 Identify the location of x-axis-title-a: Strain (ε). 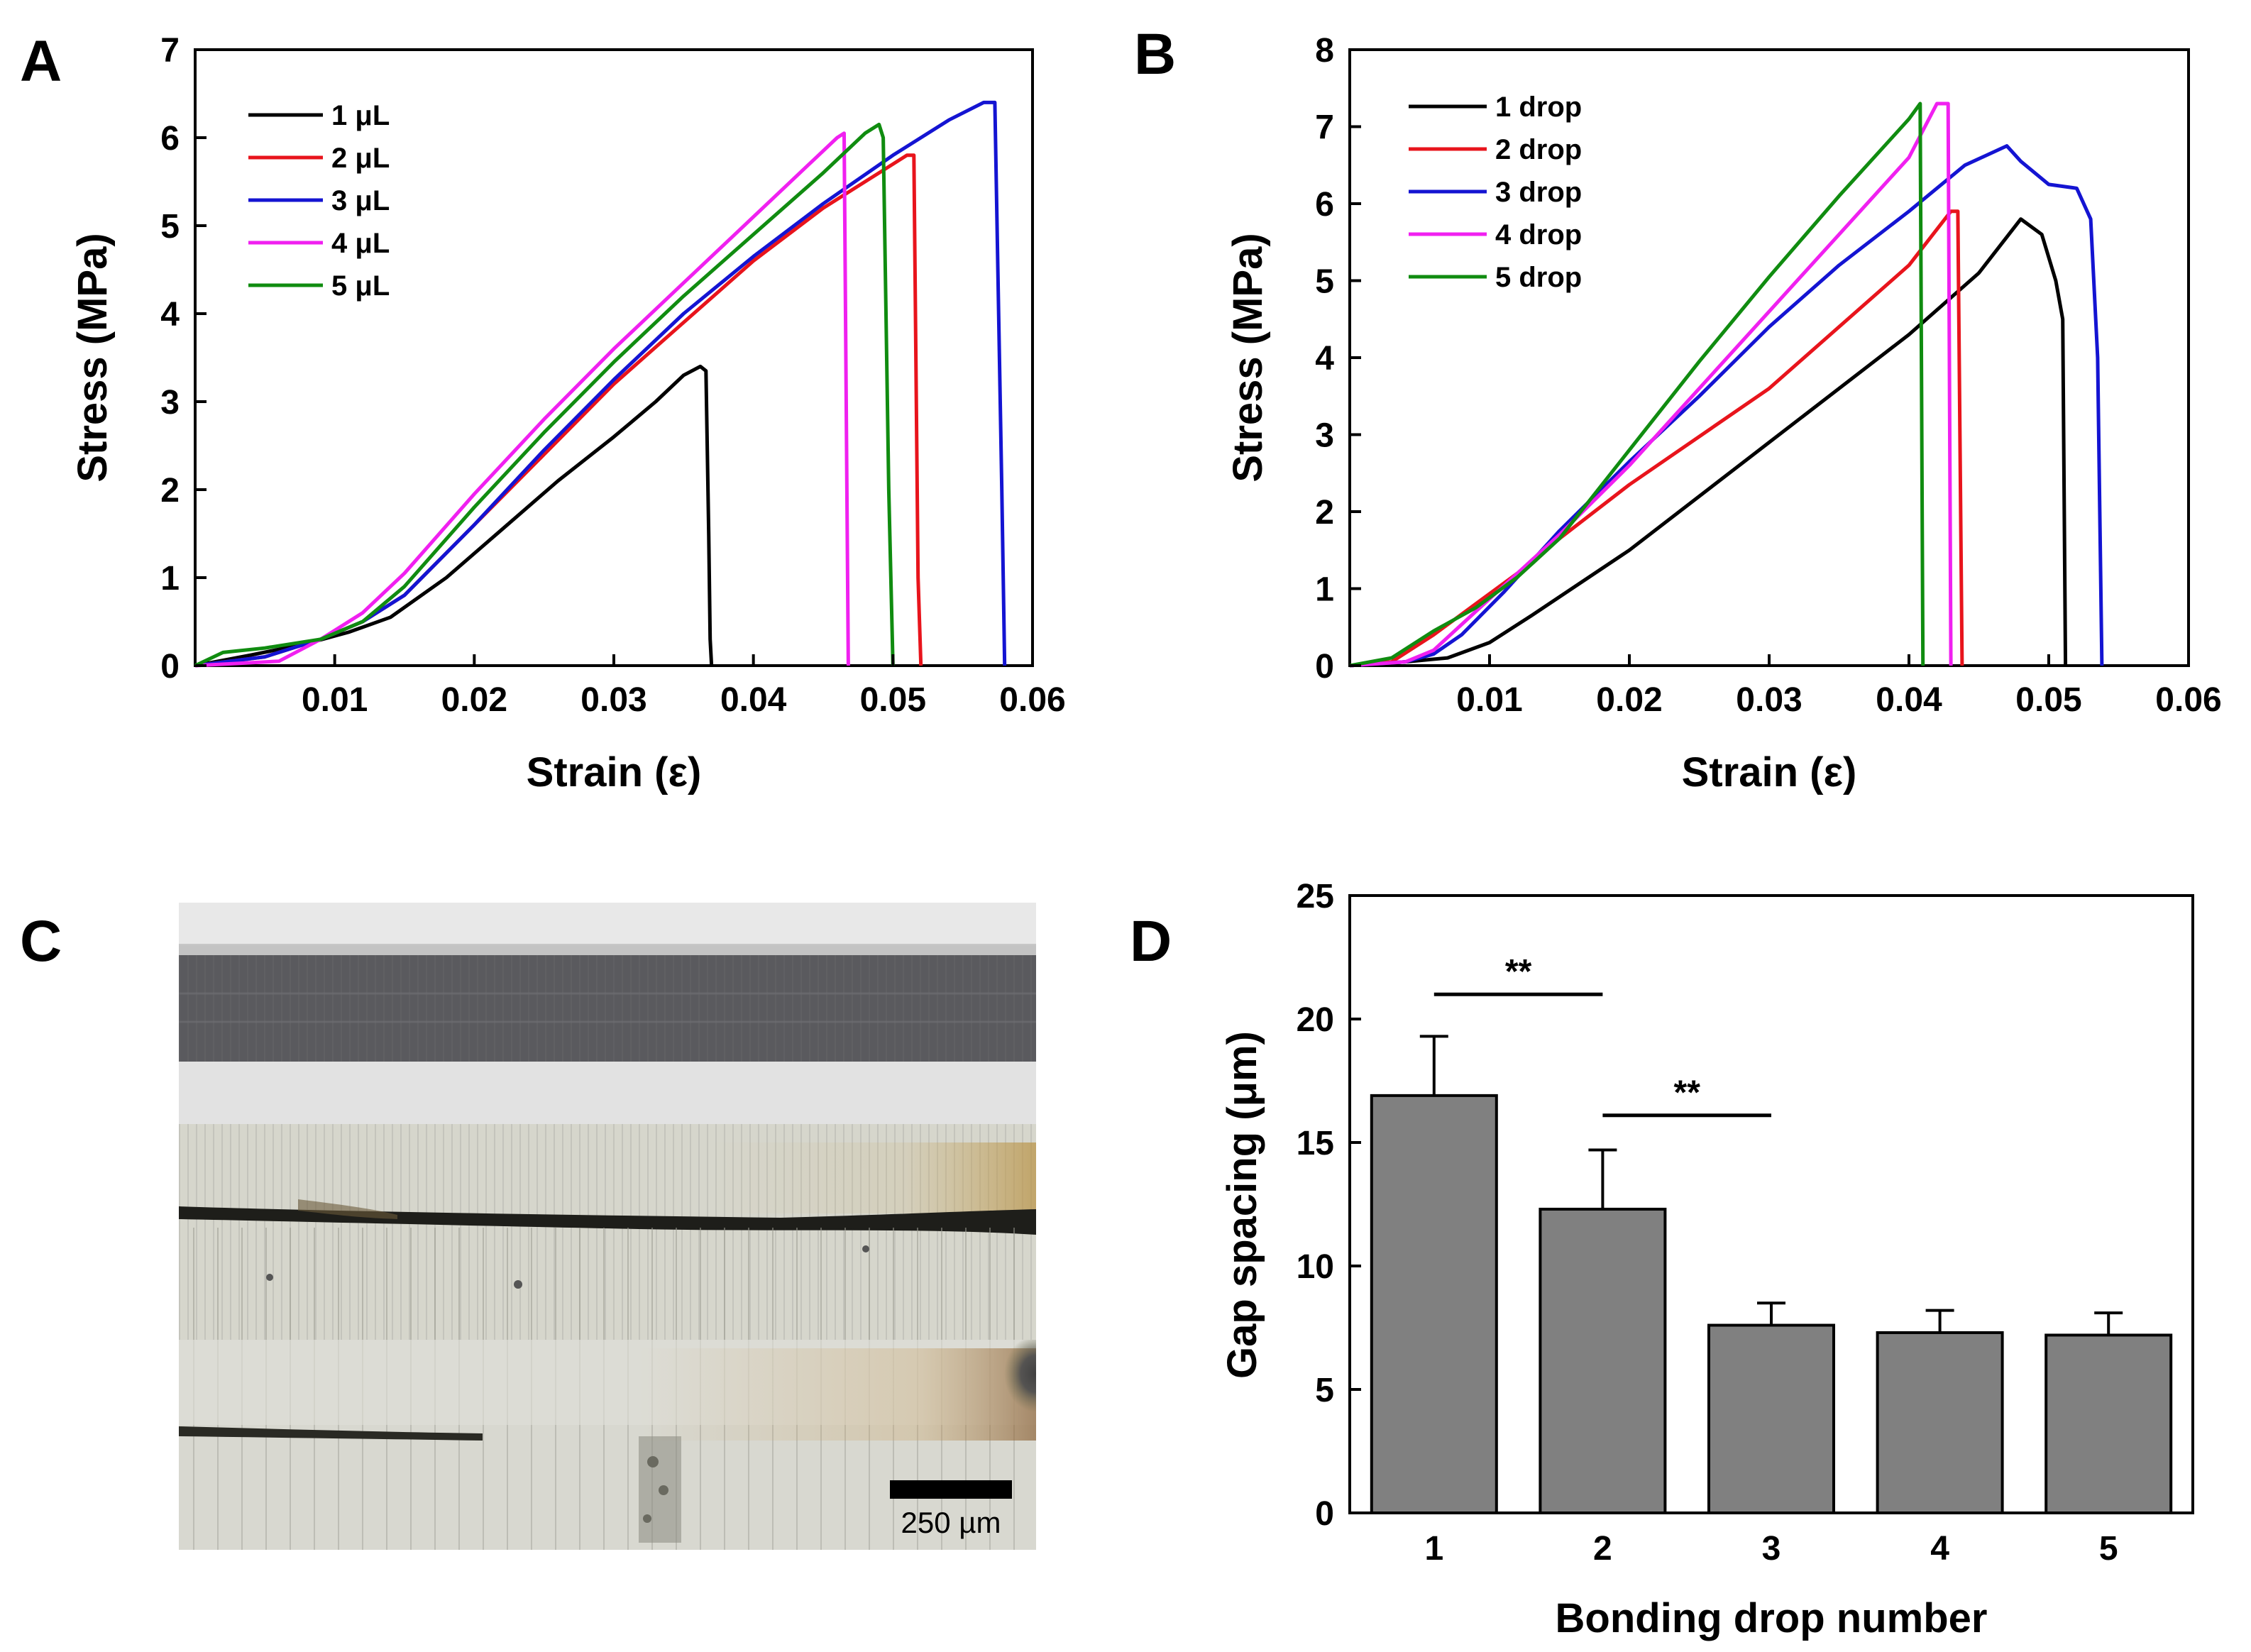
(614, 772).